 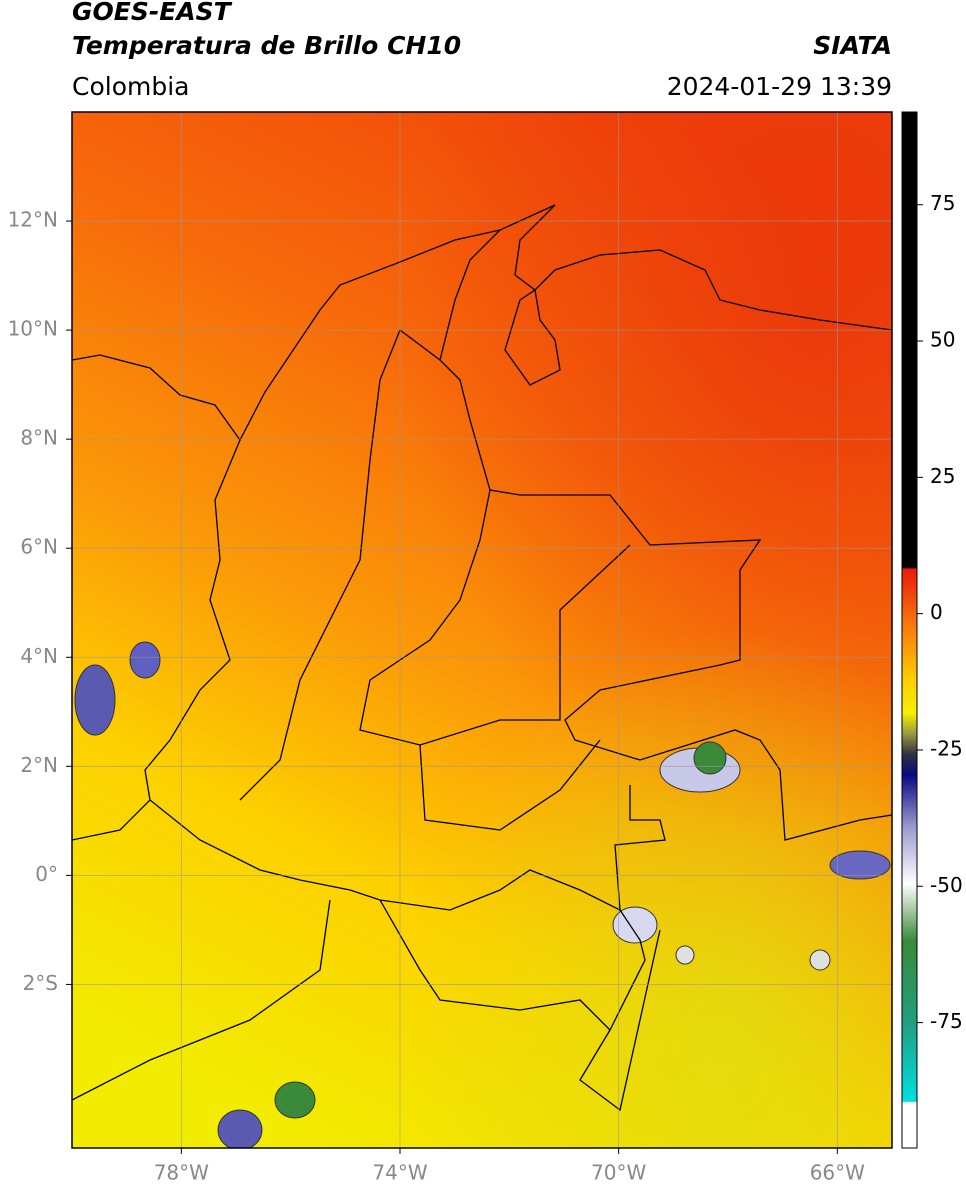 I want to click on colorbar-tick-label: 75, so click(x=942, y=203).